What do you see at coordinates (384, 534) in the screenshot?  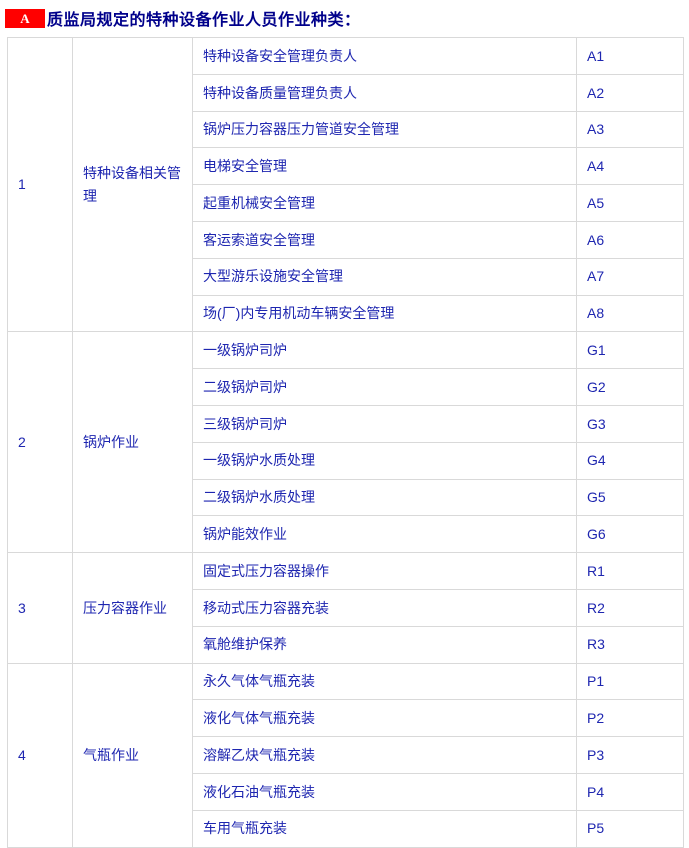 I see `job-name-cell: 锅炉能效作业` at bounding box center [384, 534].